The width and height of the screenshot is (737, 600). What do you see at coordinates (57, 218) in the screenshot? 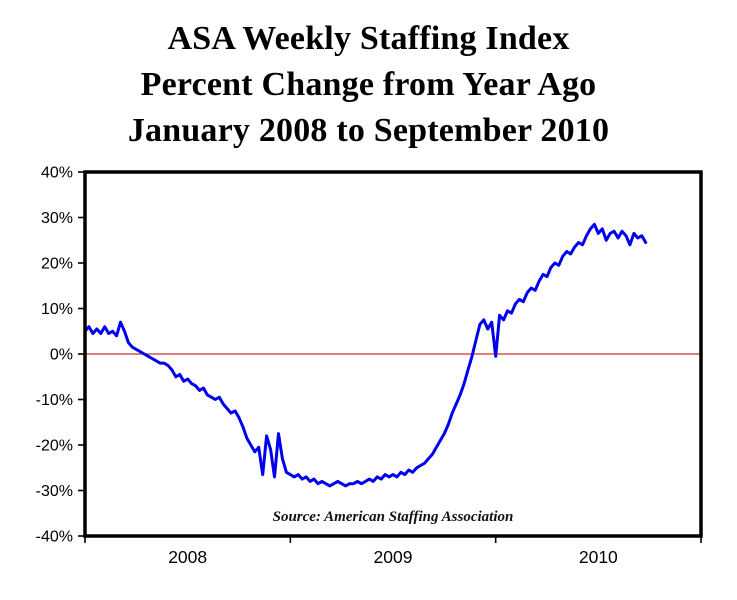
I see `y-tick-label: 30%` at bounding box center [57, 218].